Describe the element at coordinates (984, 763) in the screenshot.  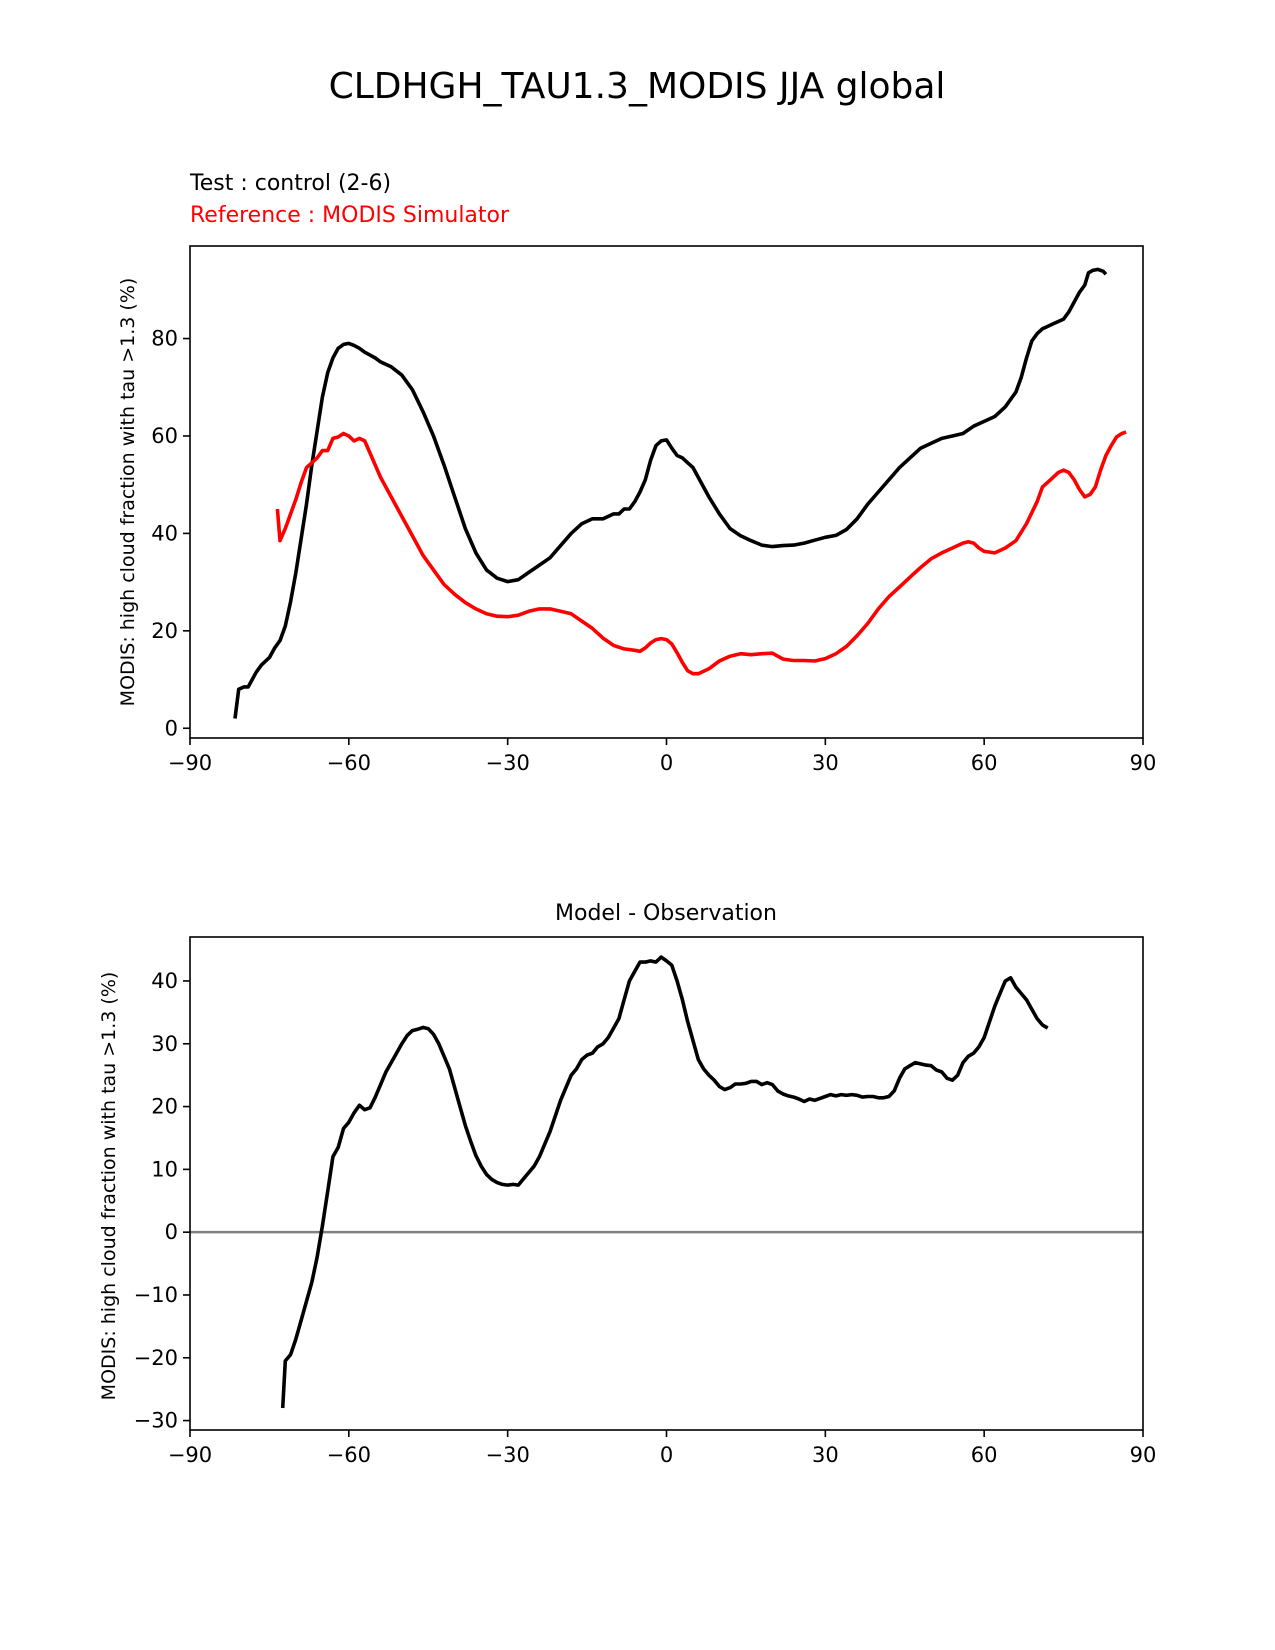
I see `top-x-tick-label: 60` at that location.